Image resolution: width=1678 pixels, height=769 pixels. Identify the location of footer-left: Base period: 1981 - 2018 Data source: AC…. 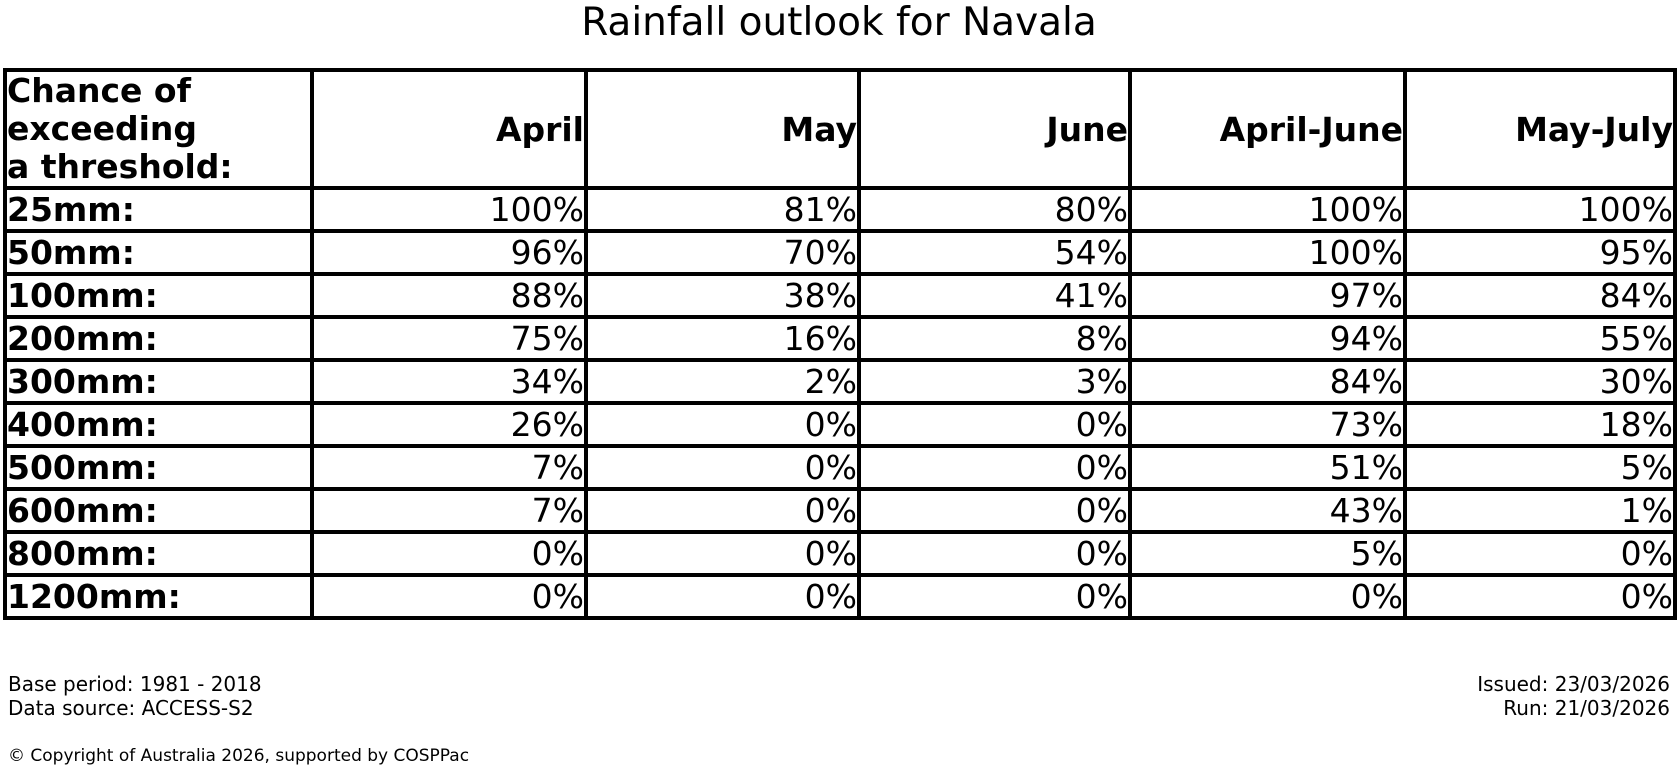
(135, 696).